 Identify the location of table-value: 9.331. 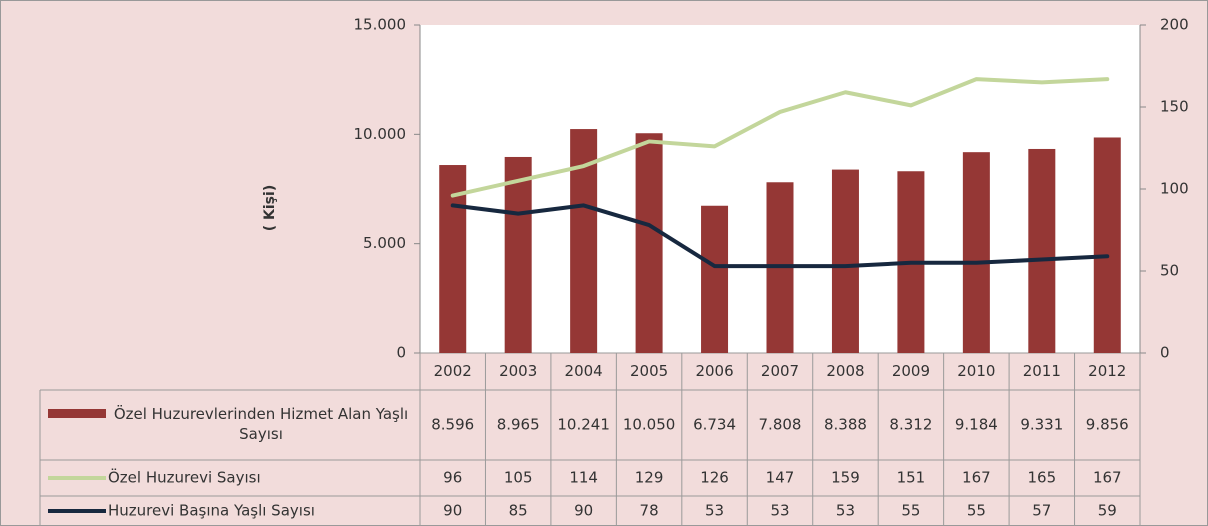
(1041, 425).